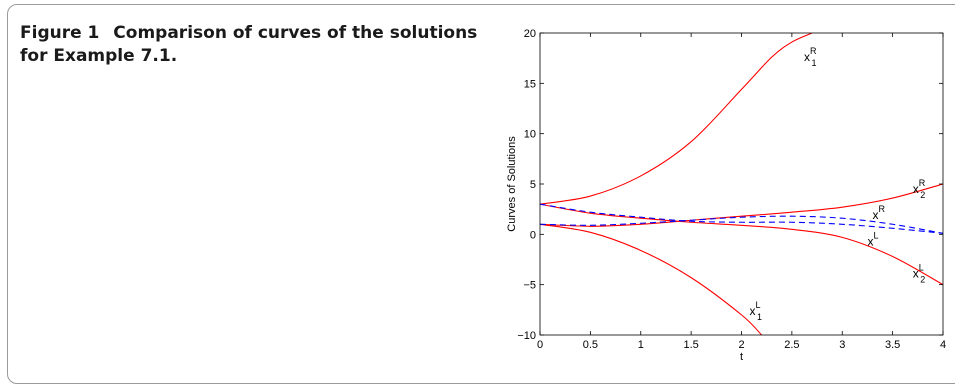  I want to click on series-line-xR, so click(741, 224).